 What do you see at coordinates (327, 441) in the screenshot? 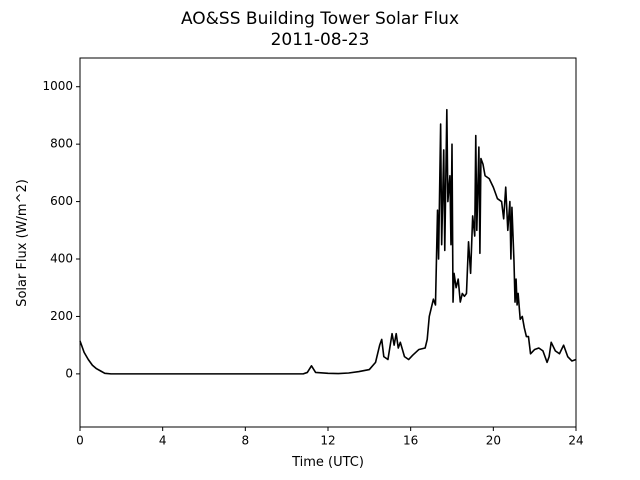
I see `x-tick-label: 12` at bounding box center [327, 441].